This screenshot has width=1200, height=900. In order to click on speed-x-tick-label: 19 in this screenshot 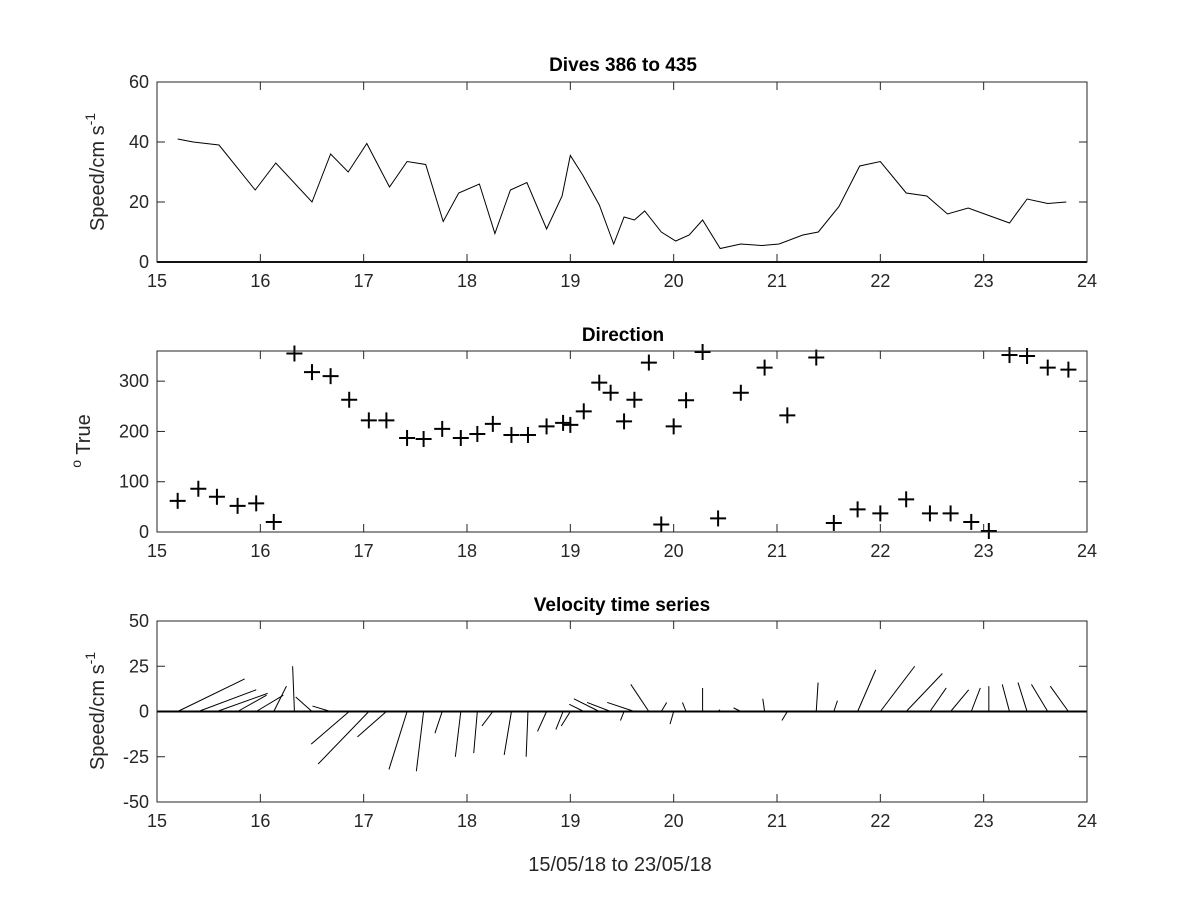, I will do `click(570, 281)`.